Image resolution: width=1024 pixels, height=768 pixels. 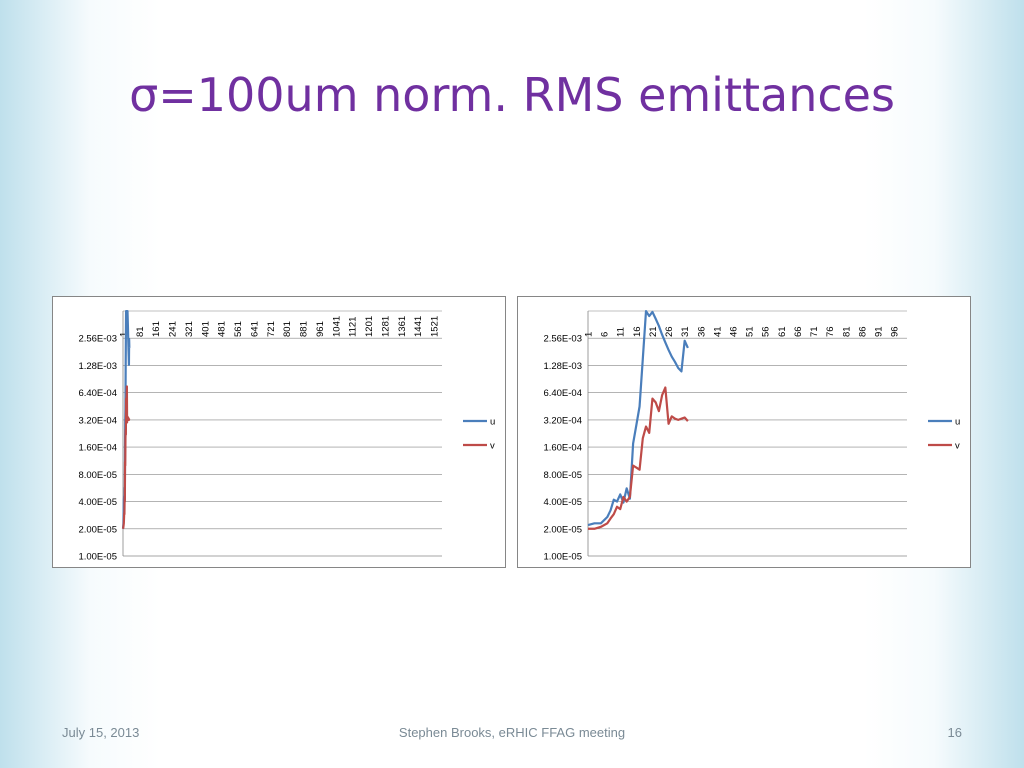 What do you see at coordinates (562, 420) in the screenshot?
I see `chart-right-y-tick-label: 3.20E-04` at bounding box center [562, 420].